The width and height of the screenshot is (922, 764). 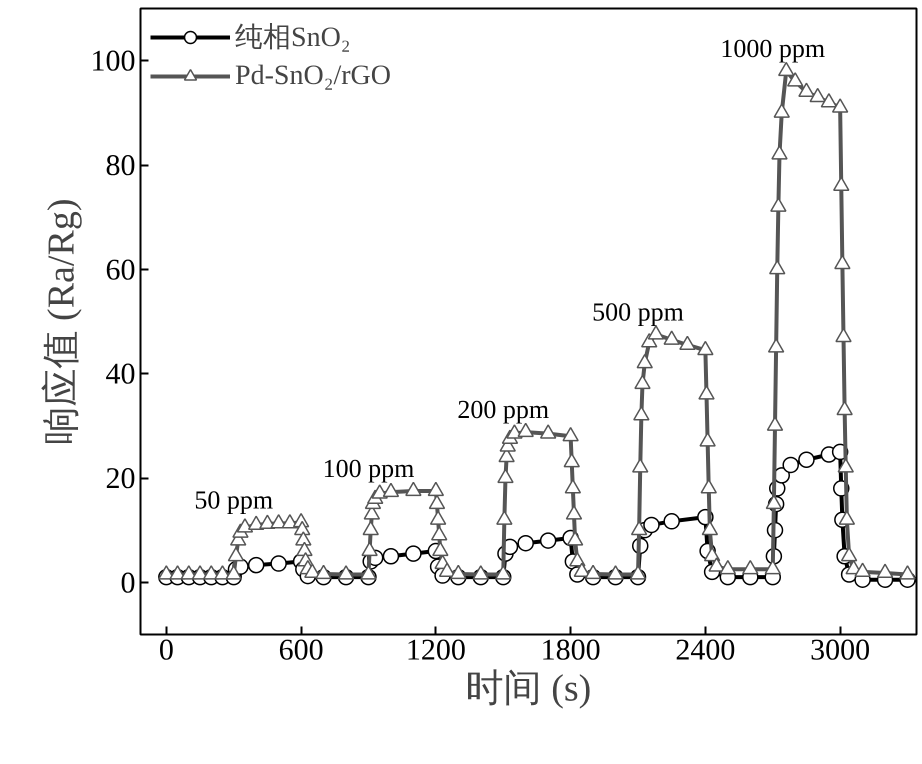 I want to click on legend-label: 纯相SnO₂, so click(x=293, y=38).